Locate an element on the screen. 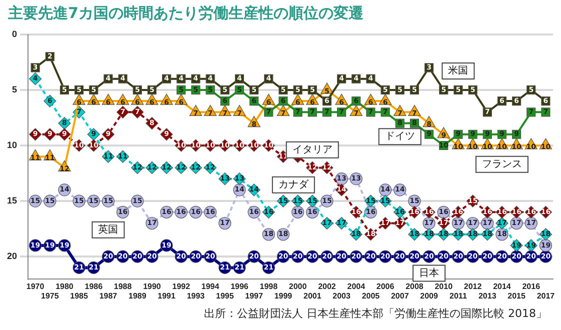 The width and height of the screenshot is (561, 330). series-label: イタリア is located at coordinates (312, 150).